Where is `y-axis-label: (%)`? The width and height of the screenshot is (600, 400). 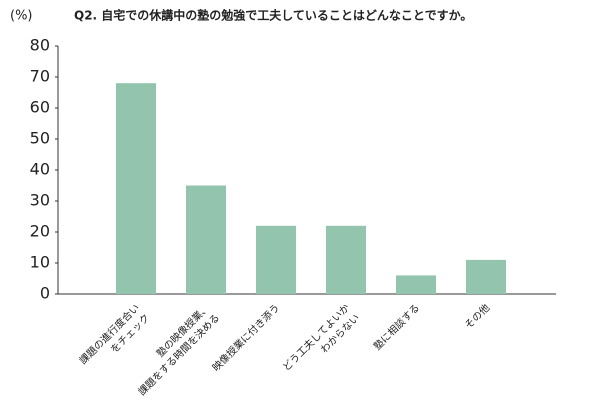 y-axis-label: (%) is located at coordinates (21, 16).